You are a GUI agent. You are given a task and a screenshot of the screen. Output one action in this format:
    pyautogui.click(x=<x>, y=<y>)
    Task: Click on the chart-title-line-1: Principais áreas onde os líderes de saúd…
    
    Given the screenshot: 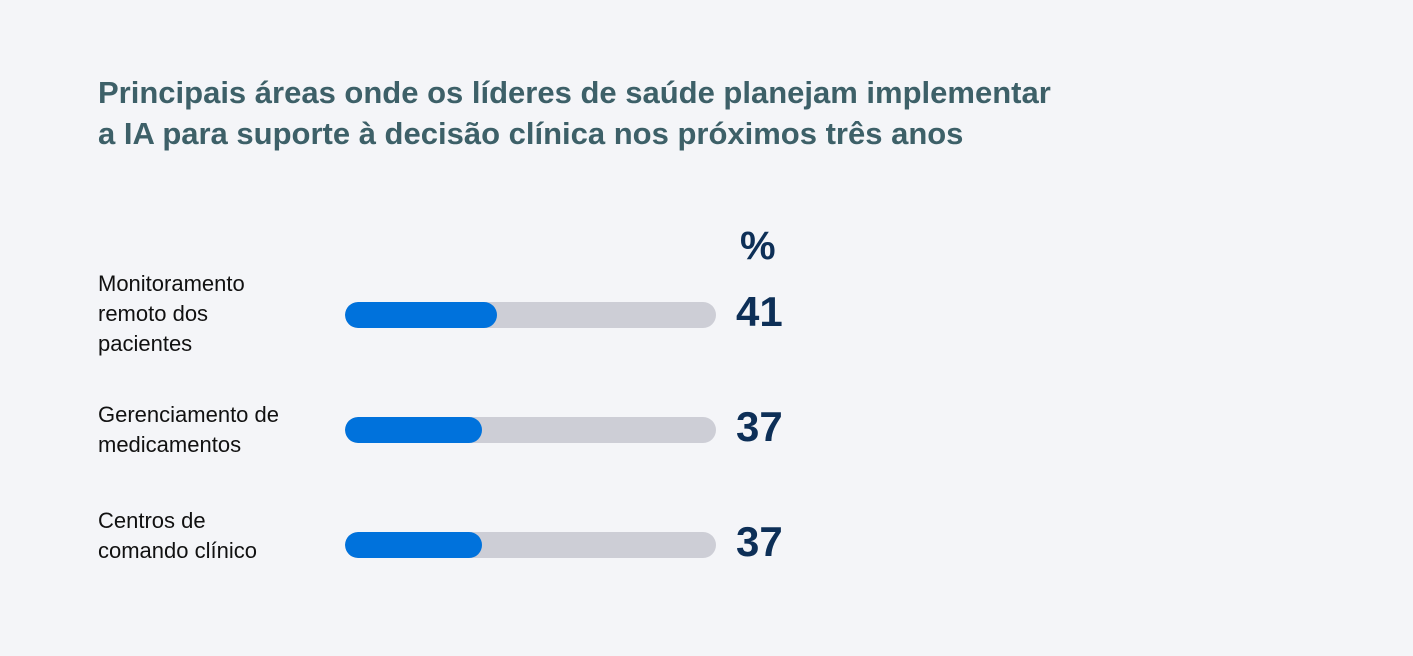 What is the action you would take?
    pyautogui.click(x=574, y=92)
    